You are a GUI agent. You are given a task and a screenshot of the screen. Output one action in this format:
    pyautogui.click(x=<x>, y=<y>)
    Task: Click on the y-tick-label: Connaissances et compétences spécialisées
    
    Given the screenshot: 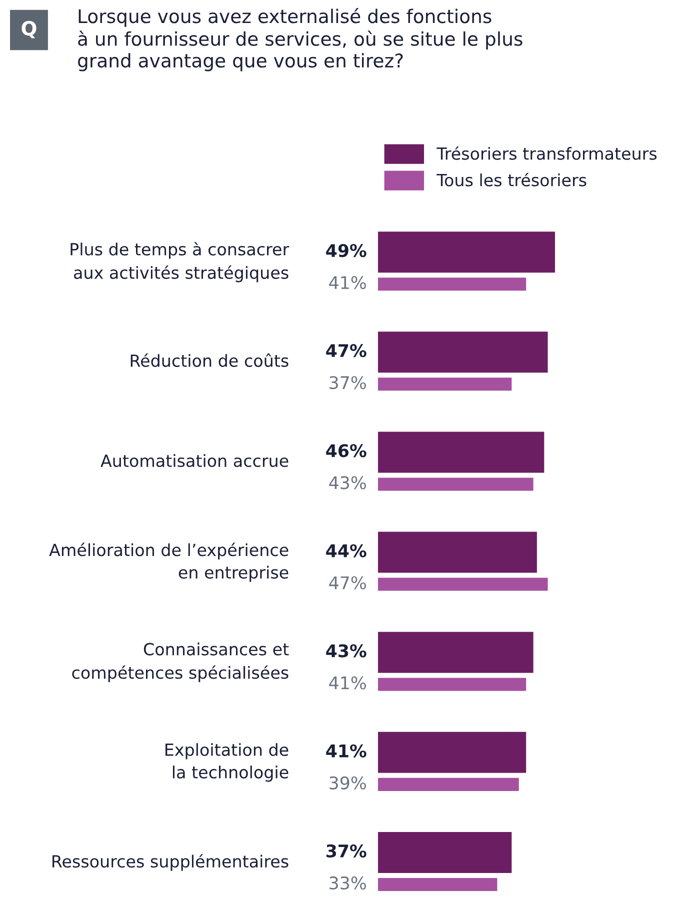 What is the action you would take?
    pyautogui.click(x=180, y=662)
    